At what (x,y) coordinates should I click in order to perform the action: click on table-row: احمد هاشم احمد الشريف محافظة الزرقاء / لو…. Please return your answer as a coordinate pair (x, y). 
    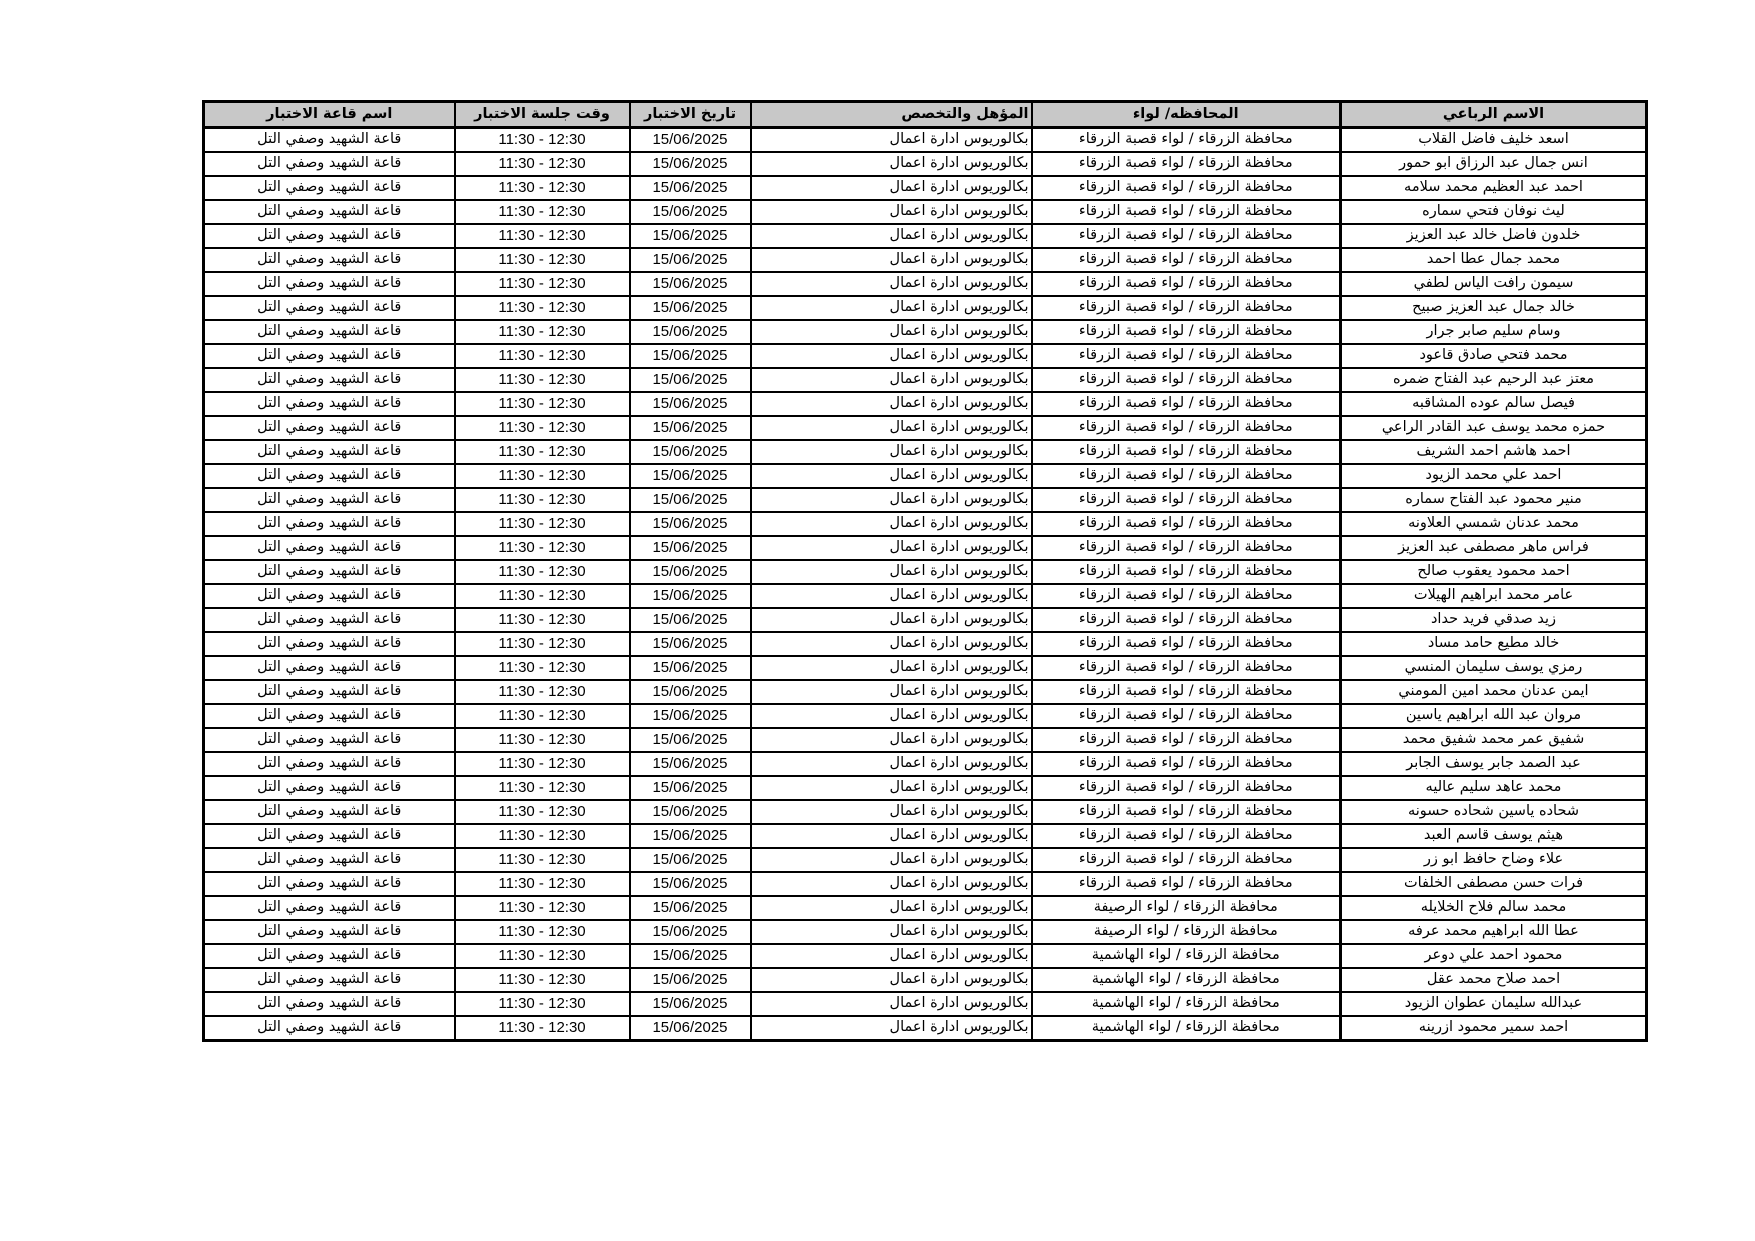
    Looking at the image, I should click on (925, 452).